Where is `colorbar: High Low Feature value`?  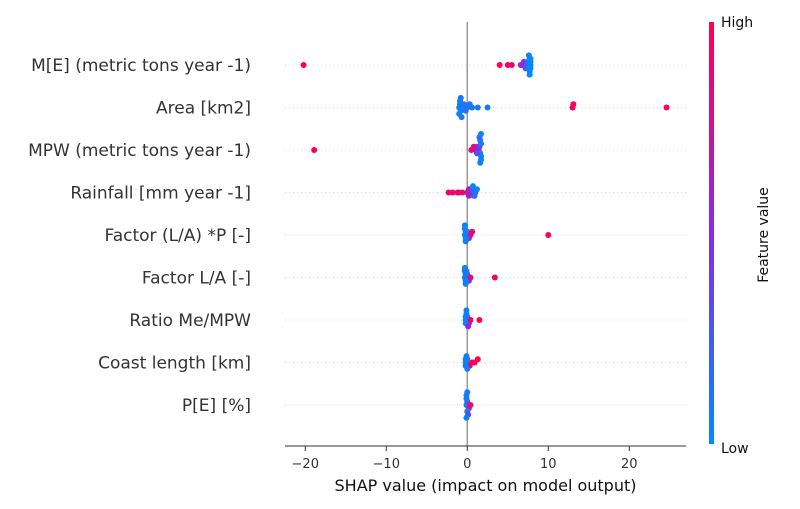 colorbar: High Low Feature value is located at coordinates (740, 236).